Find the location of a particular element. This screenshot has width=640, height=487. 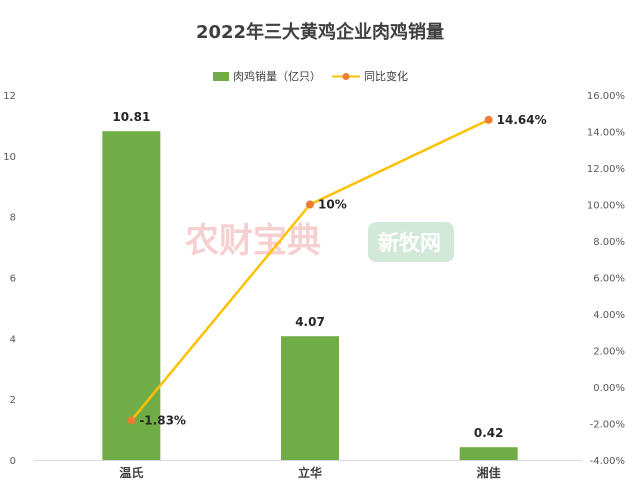

right-axis-tick-label: 10.00% is located at coordinates (606, 206).